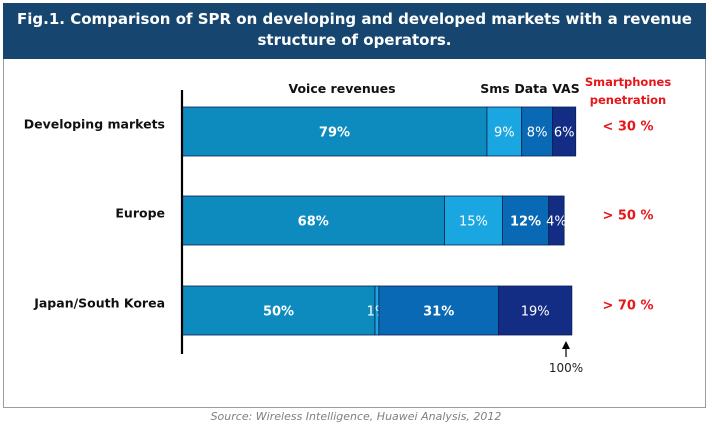  Describe the element at coordinates (525, 222) in the screenshot. I see `data-label: 12%` at that location.